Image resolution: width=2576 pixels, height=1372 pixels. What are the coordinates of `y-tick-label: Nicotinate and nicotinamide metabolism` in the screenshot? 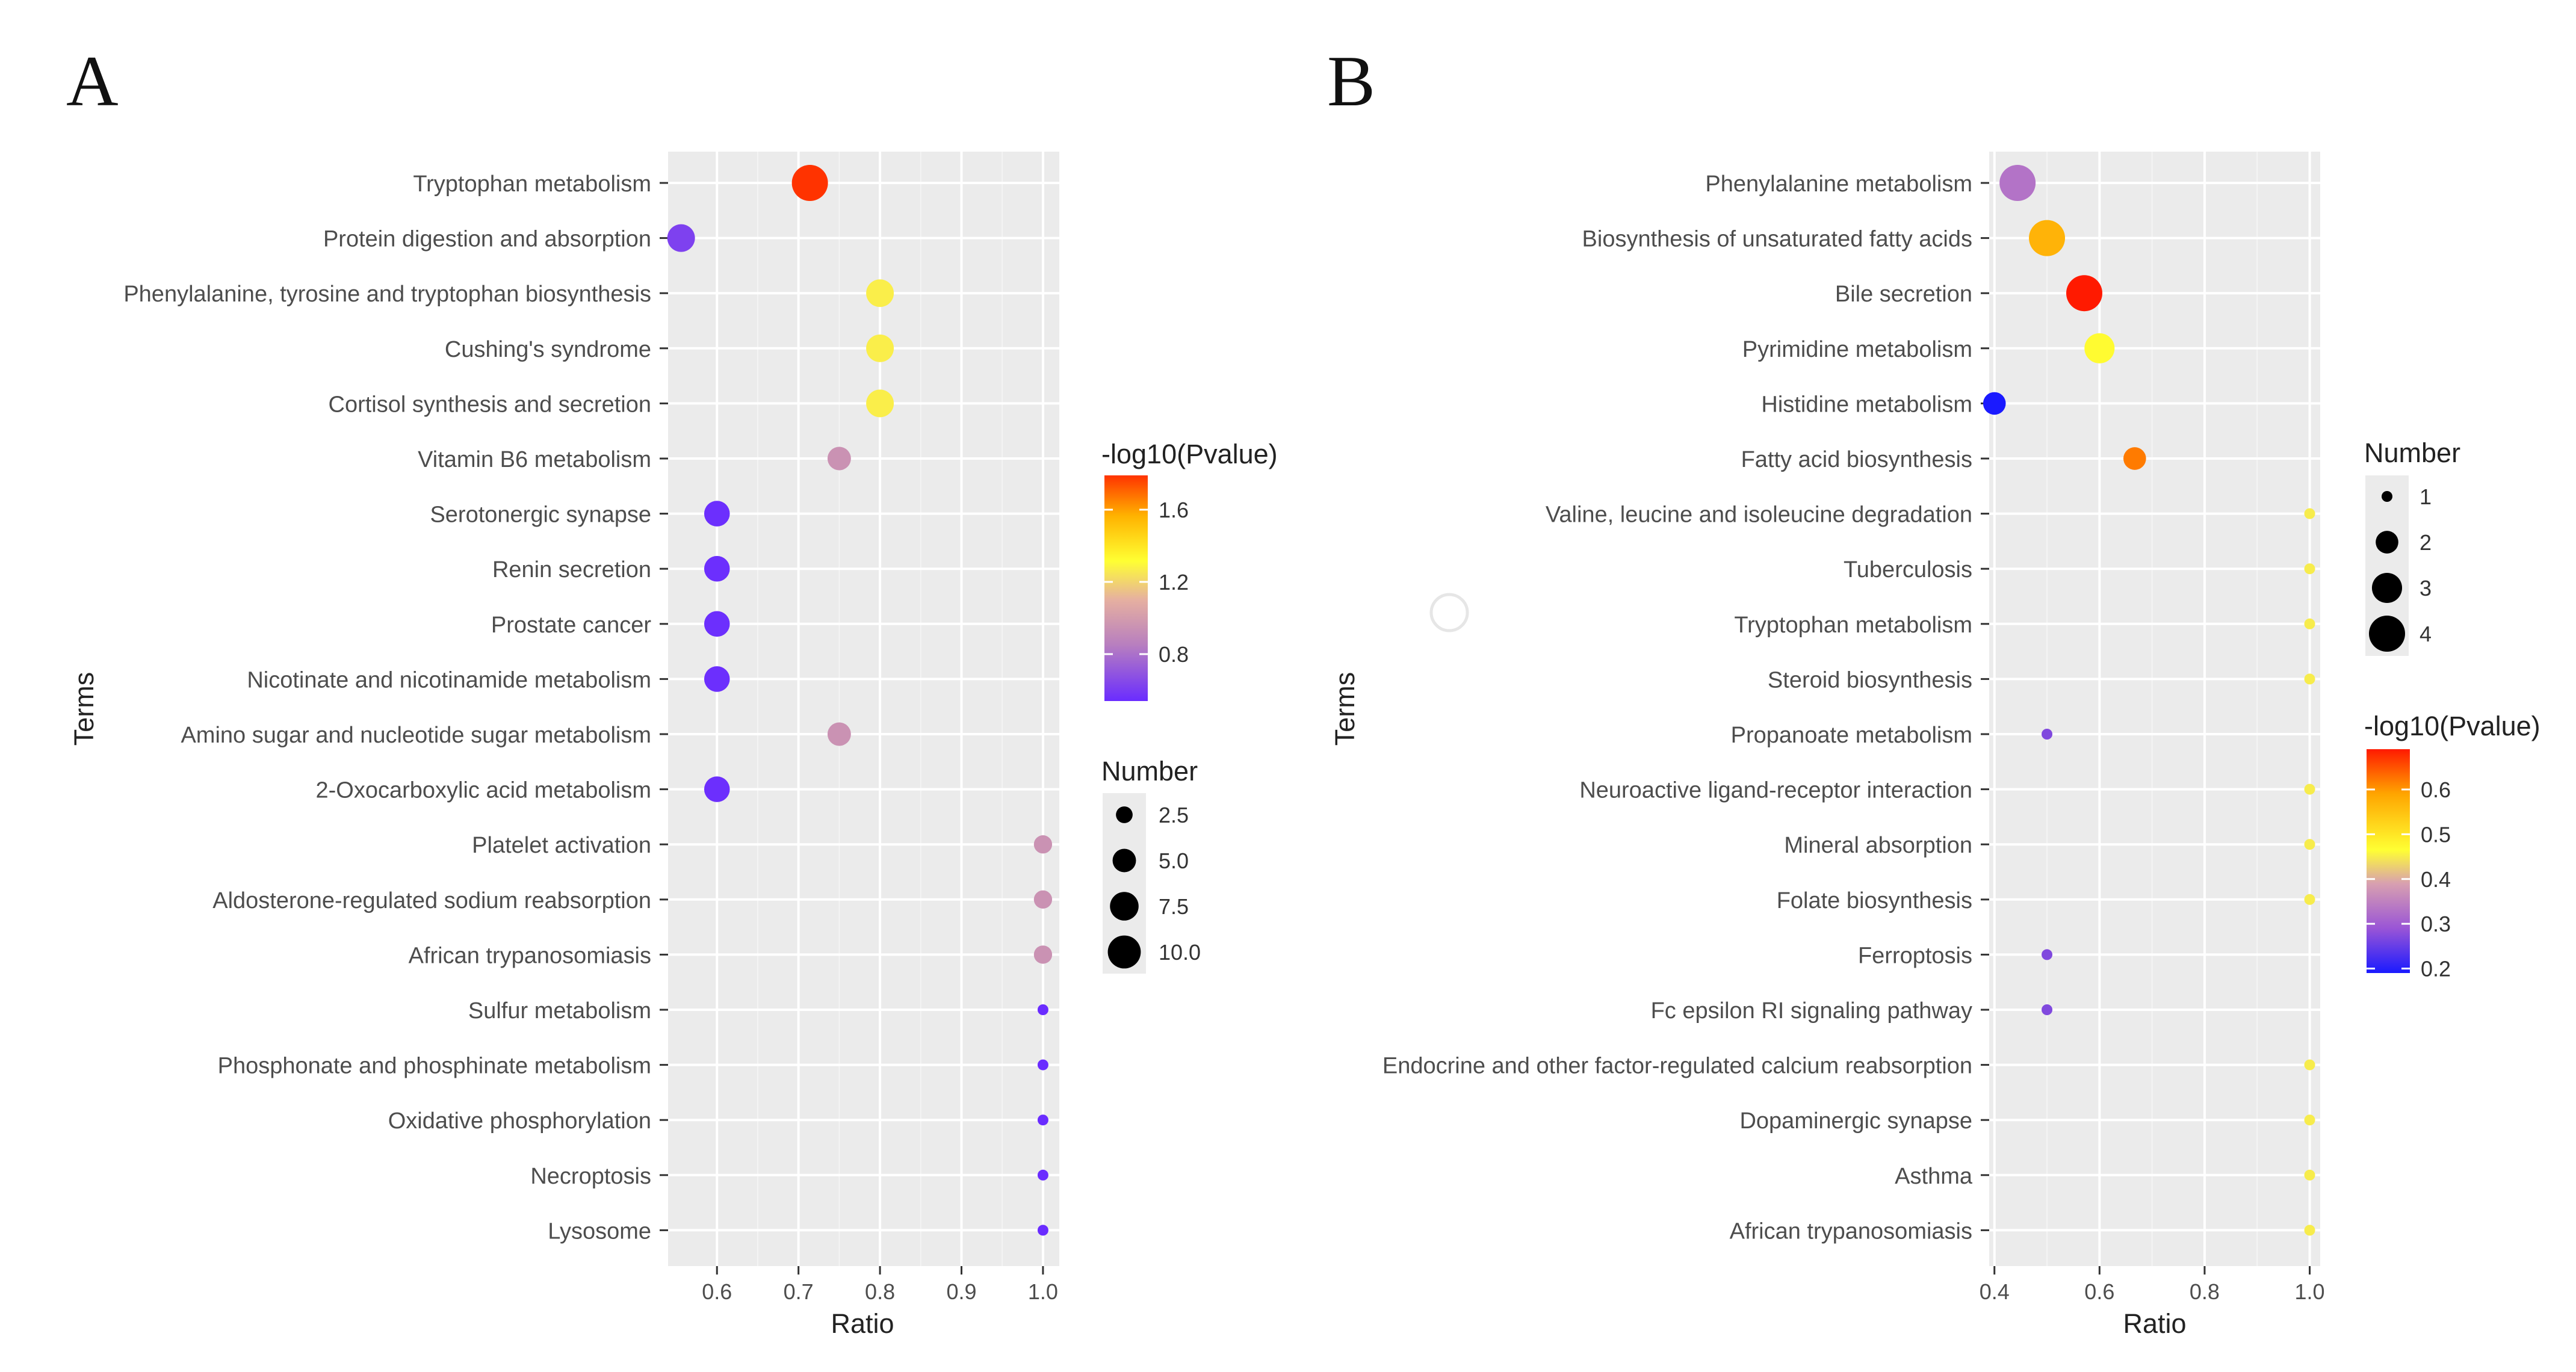 It's located at (449, 680).